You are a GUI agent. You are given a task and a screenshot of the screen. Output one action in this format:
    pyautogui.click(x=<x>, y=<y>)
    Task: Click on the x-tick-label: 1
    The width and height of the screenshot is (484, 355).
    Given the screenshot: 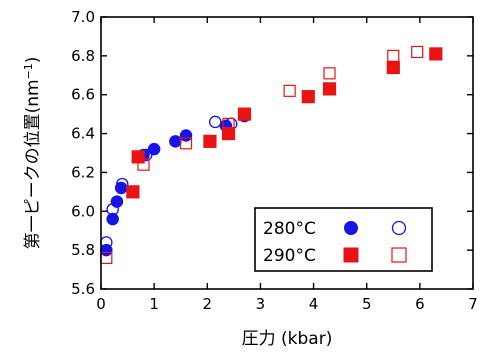 What is the action you would take?
    pyautogui.click(x=154, y=304)
    